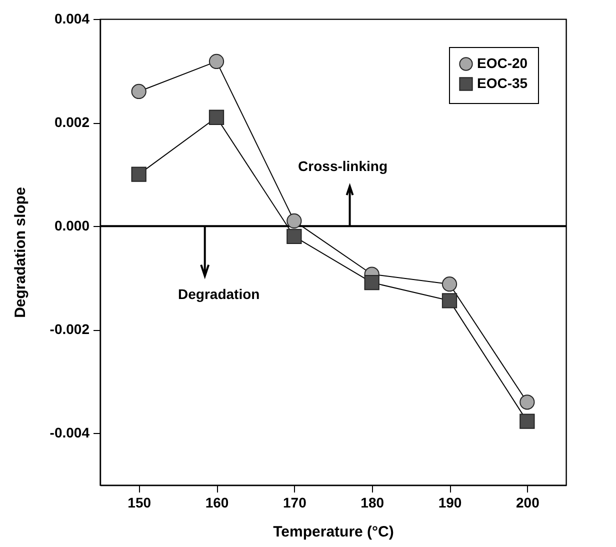 Image resolution: width=616 pixels, height=547 pixels. What do you see at coordinates (217, 502) in the screenshot?
I see `x-tick-label: 160` at bounding box center [217, 502].